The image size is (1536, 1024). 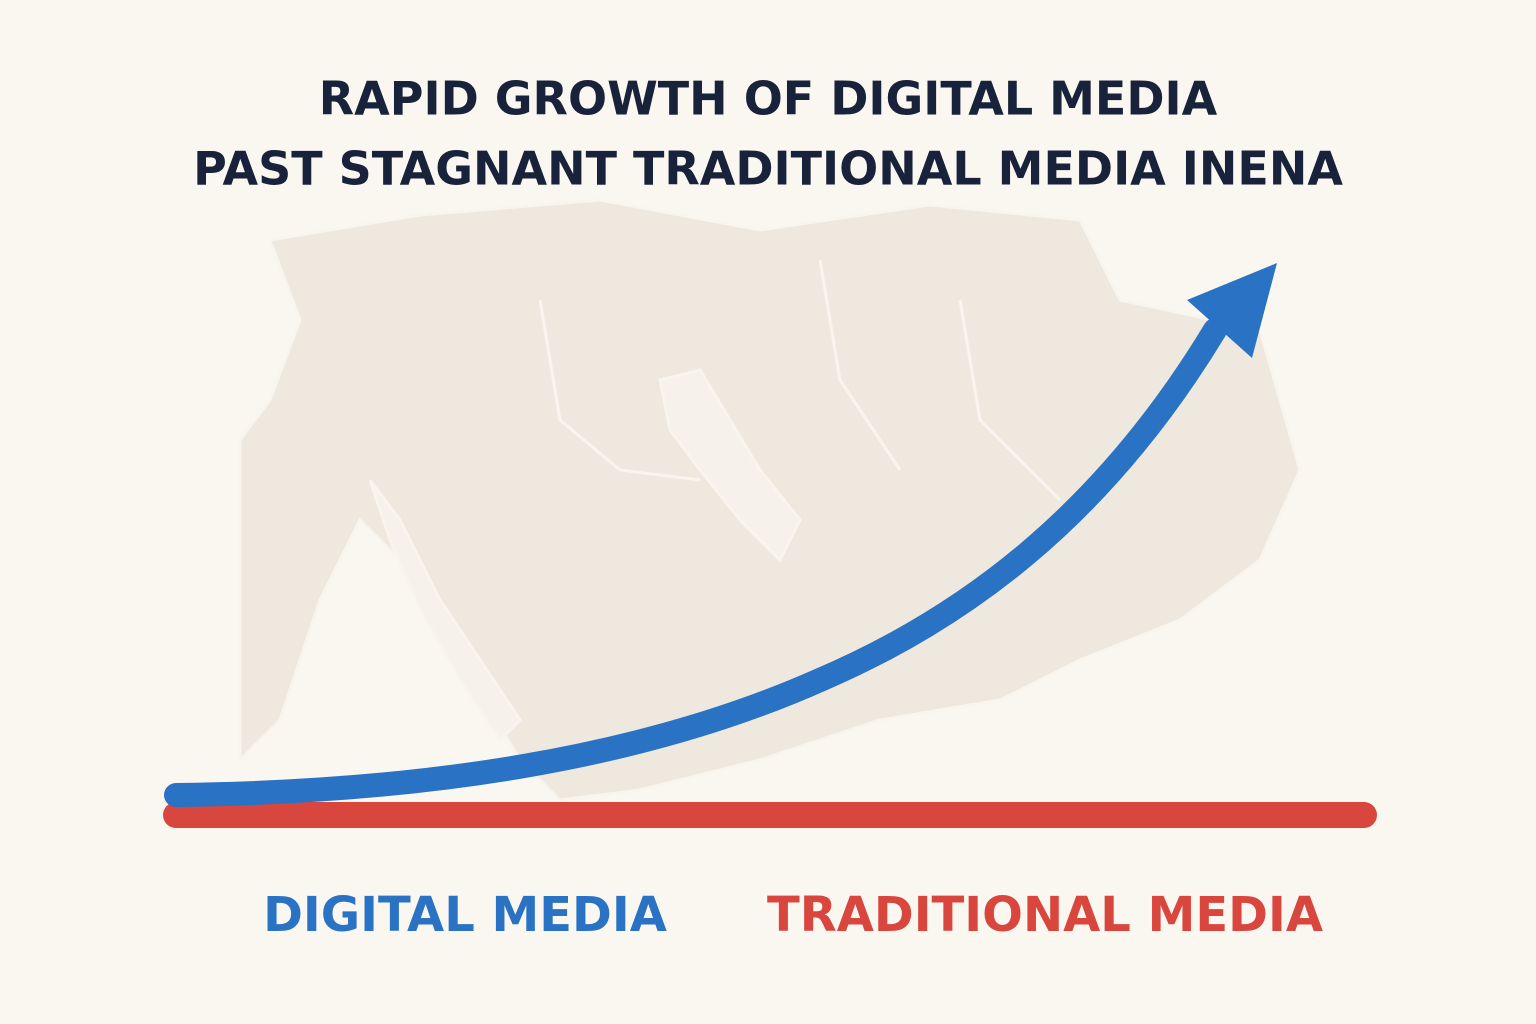 I want to click on map-borders, so click(x=800, y=380).